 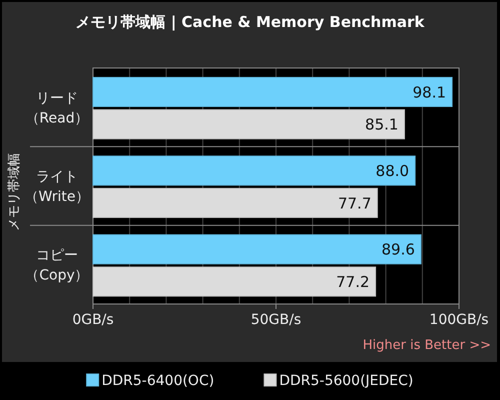 I want to click on text: Higher is Better >>, so click(x=426, y=345).